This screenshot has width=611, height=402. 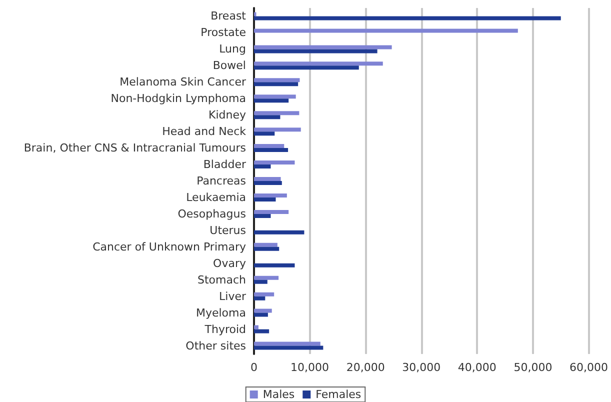 I want to click on y-tick-label: Ovary, so click(x=229, y=263).